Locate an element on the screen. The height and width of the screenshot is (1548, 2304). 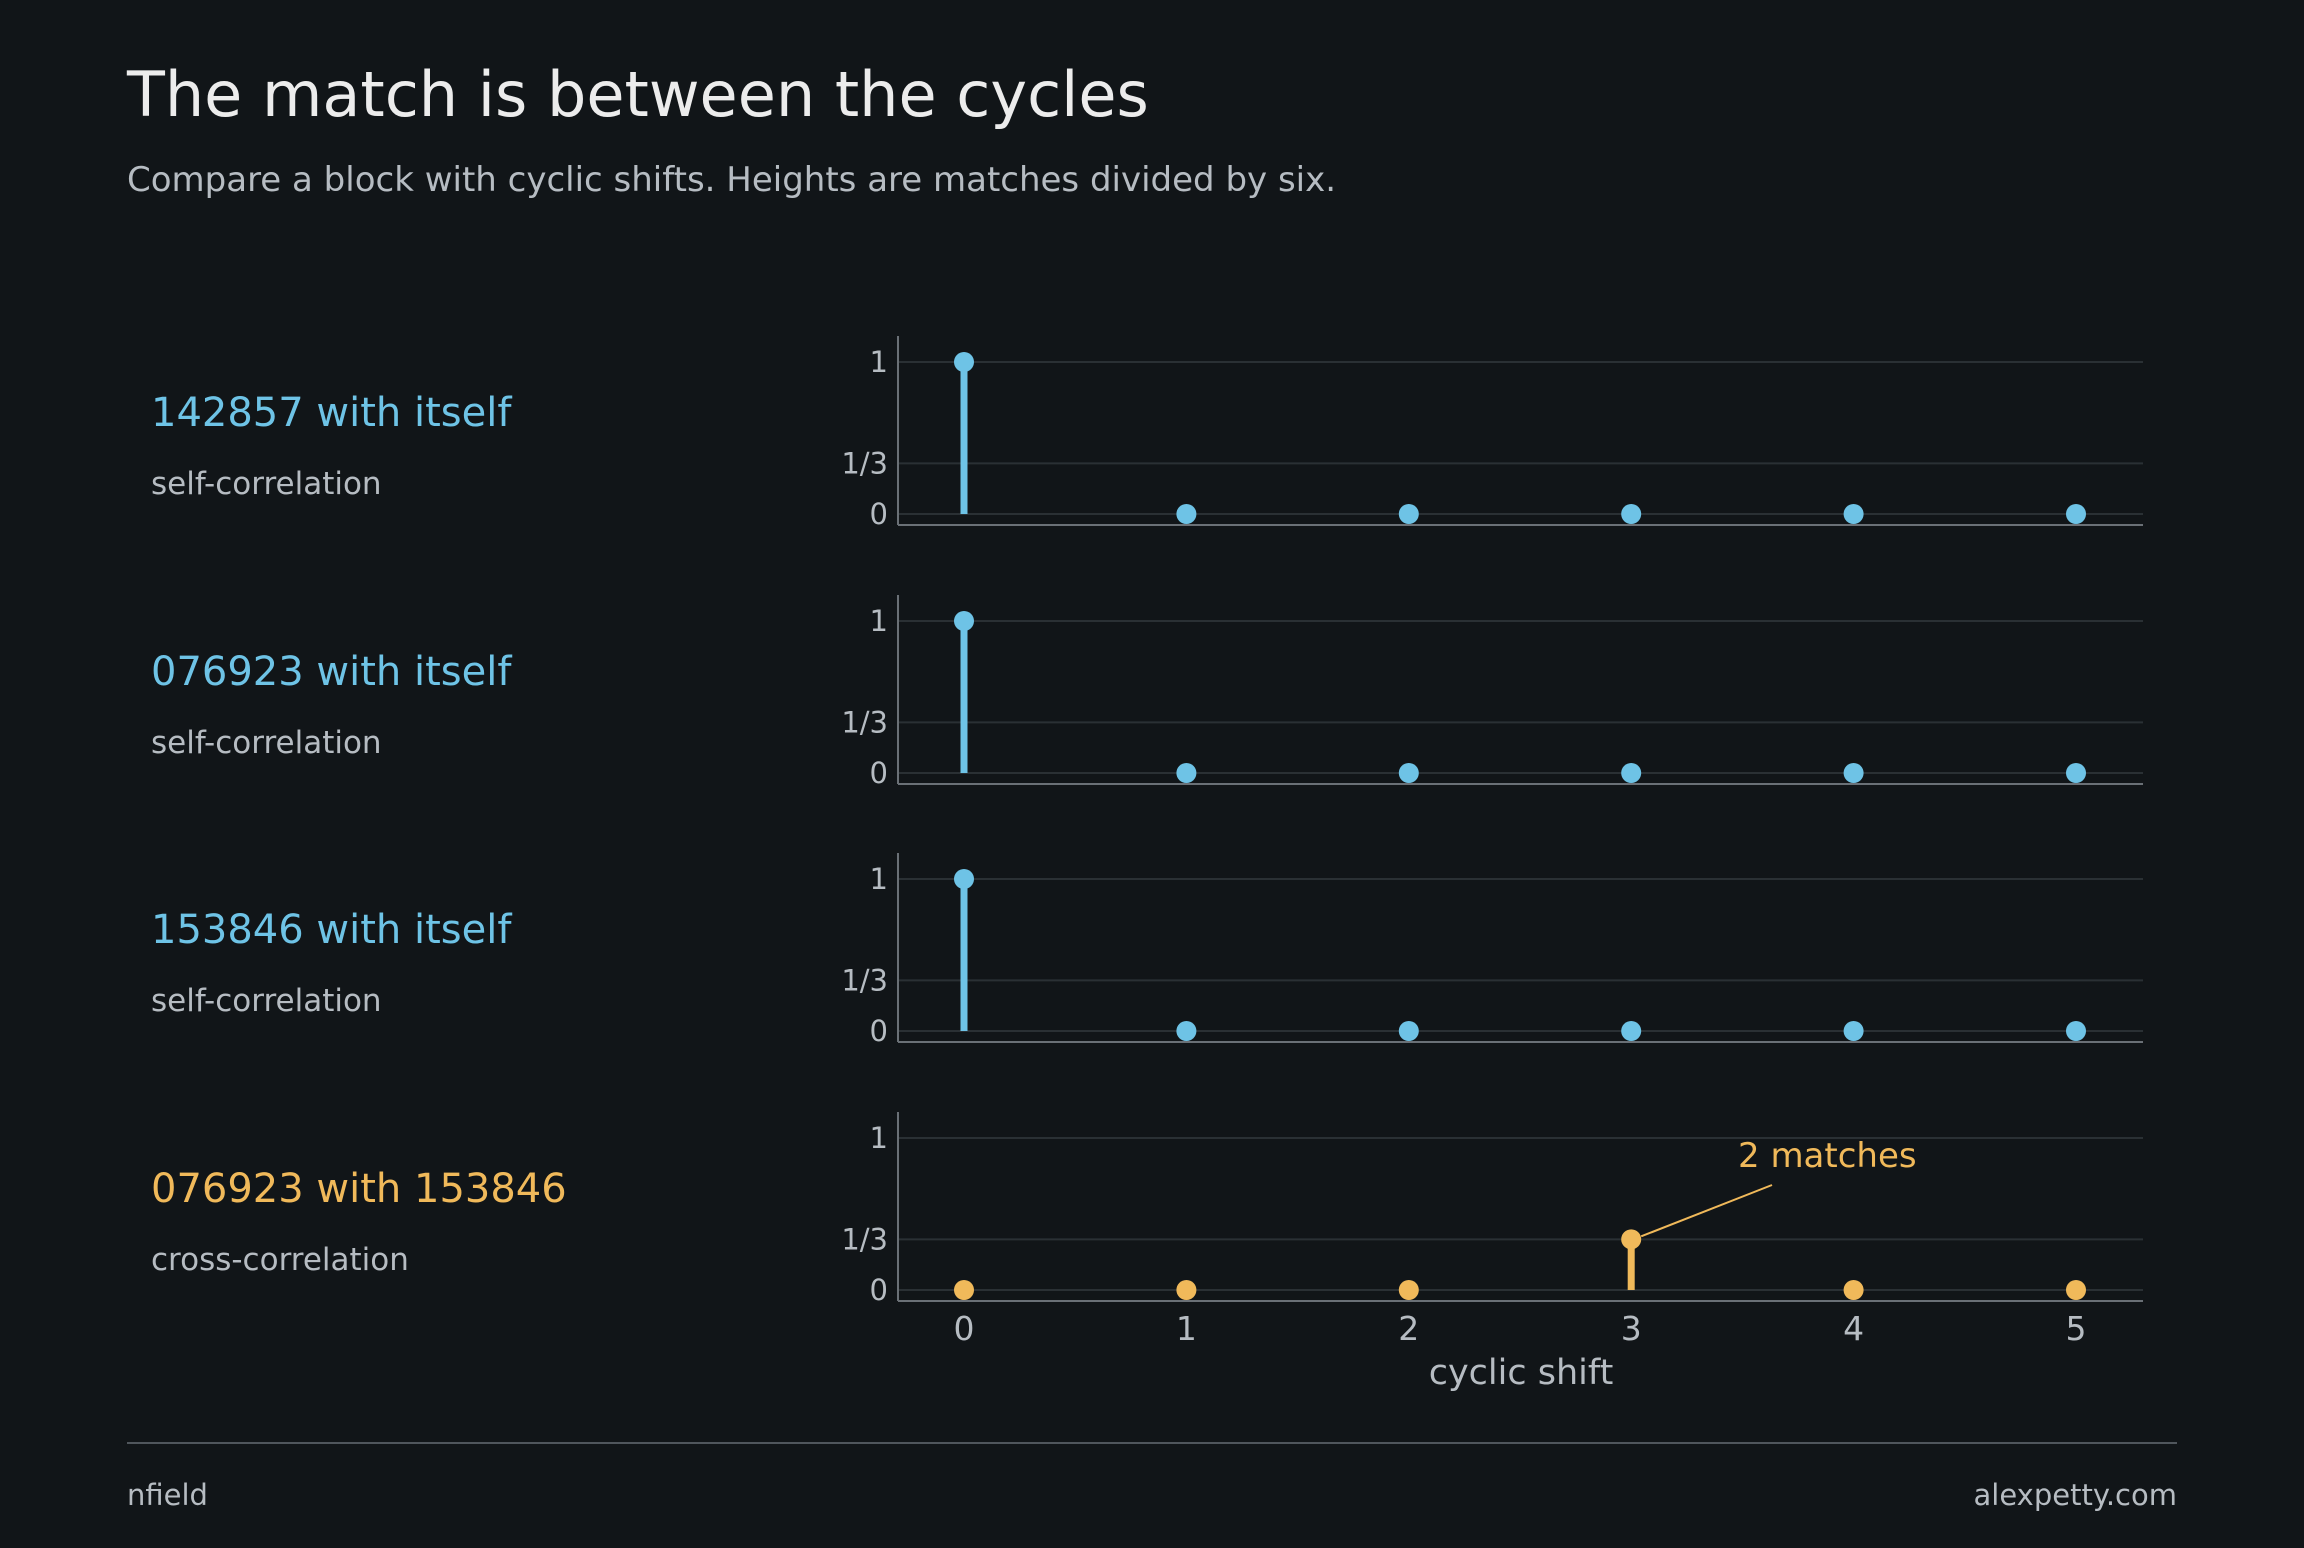
x-axis-label: cyclic shift is located at coordinates (1521, 1373).